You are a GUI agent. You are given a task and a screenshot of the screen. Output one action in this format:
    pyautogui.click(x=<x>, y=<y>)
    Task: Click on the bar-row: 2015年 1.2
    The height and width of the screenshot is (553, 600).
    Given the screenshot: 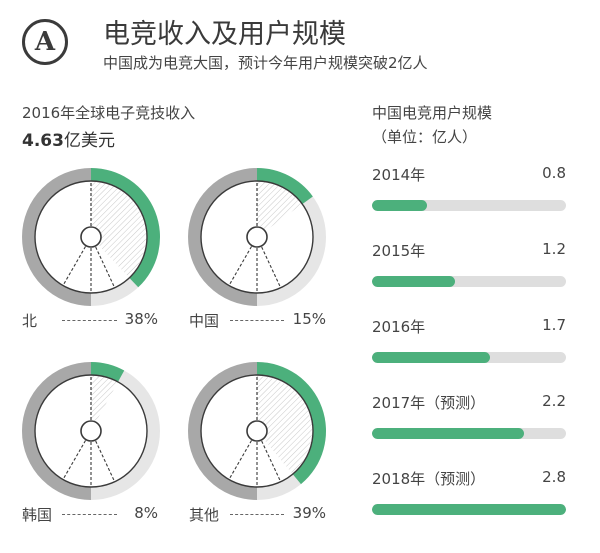 What is the action you would take?
    pyautogui.click(x=469, y=270)
    